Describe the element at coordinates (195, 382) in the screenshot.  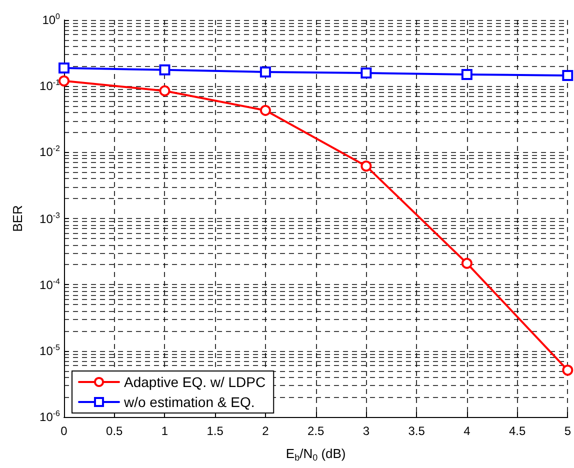
I see `legend-label: Adaptive EQ. w/ LDPC` at that location.